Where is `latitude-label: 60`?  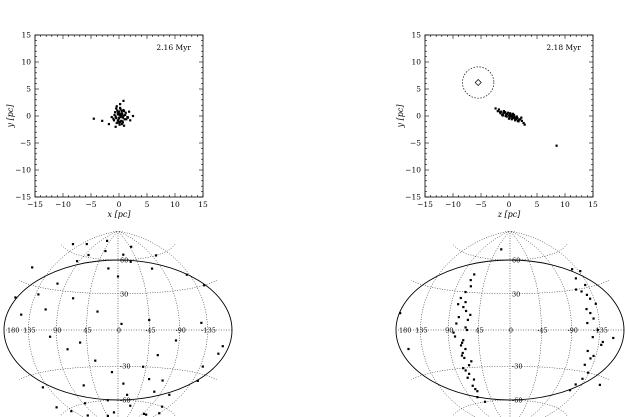
latitude-label: 60 is located at coordinates (516, 261).